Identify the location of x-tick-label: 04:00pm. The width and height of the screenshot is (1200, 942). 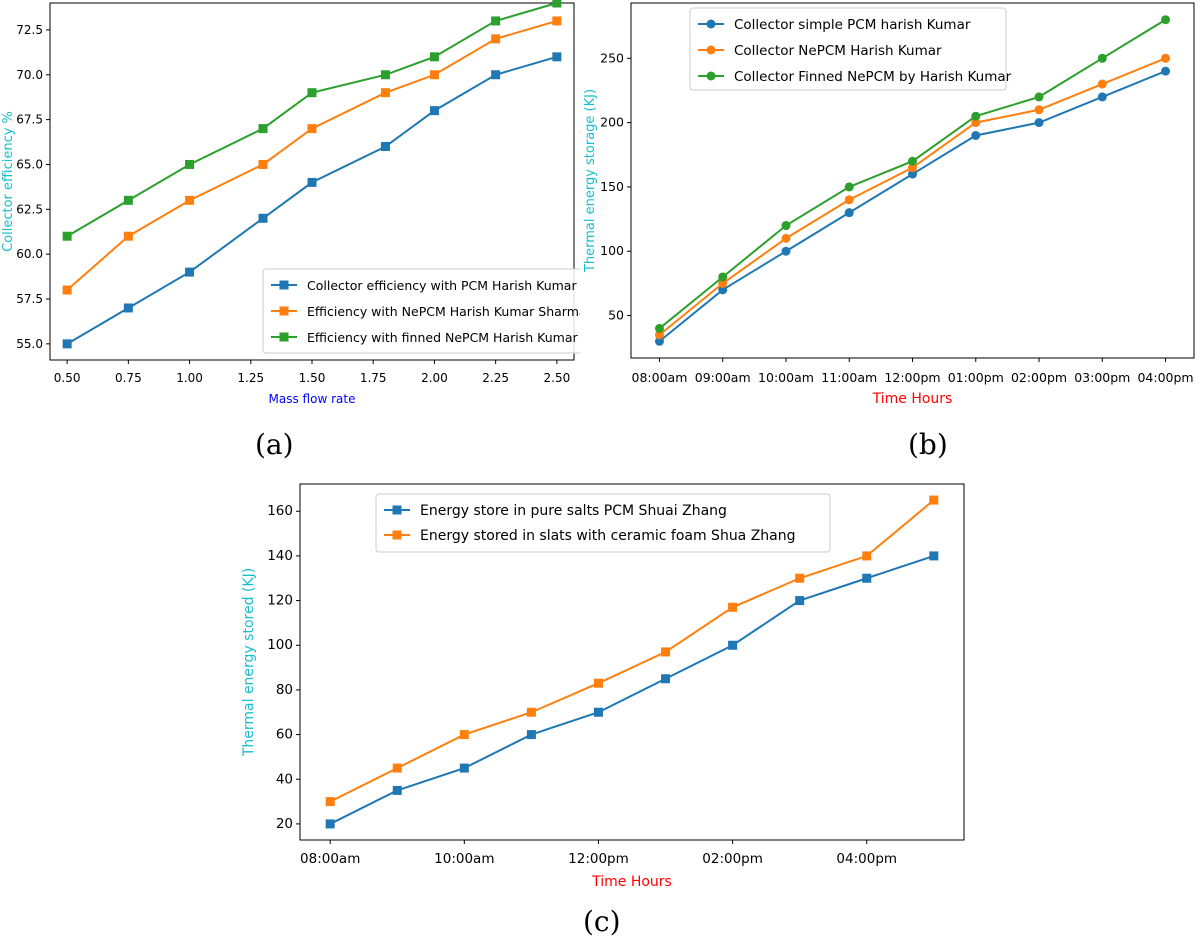
(866, 859).